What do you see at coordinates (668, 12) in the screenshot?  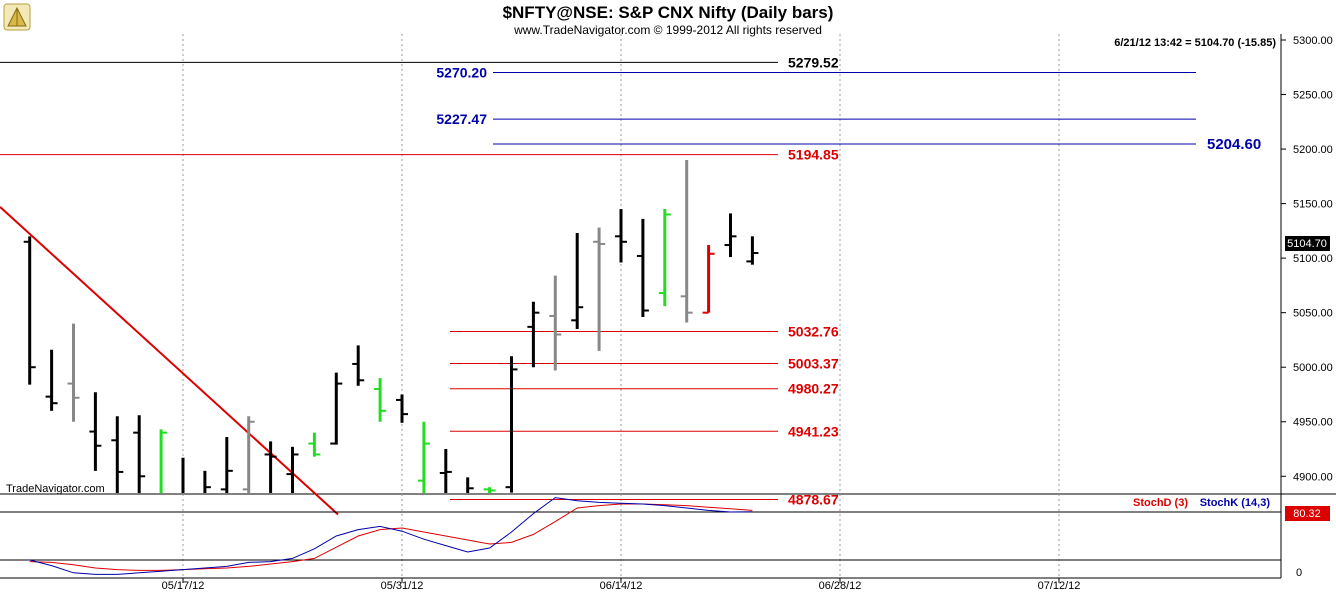 I see `chart-title: $NFTY@NSE: S&P CNX Nifty (Daily bars)` at bounding box center [668, 12].